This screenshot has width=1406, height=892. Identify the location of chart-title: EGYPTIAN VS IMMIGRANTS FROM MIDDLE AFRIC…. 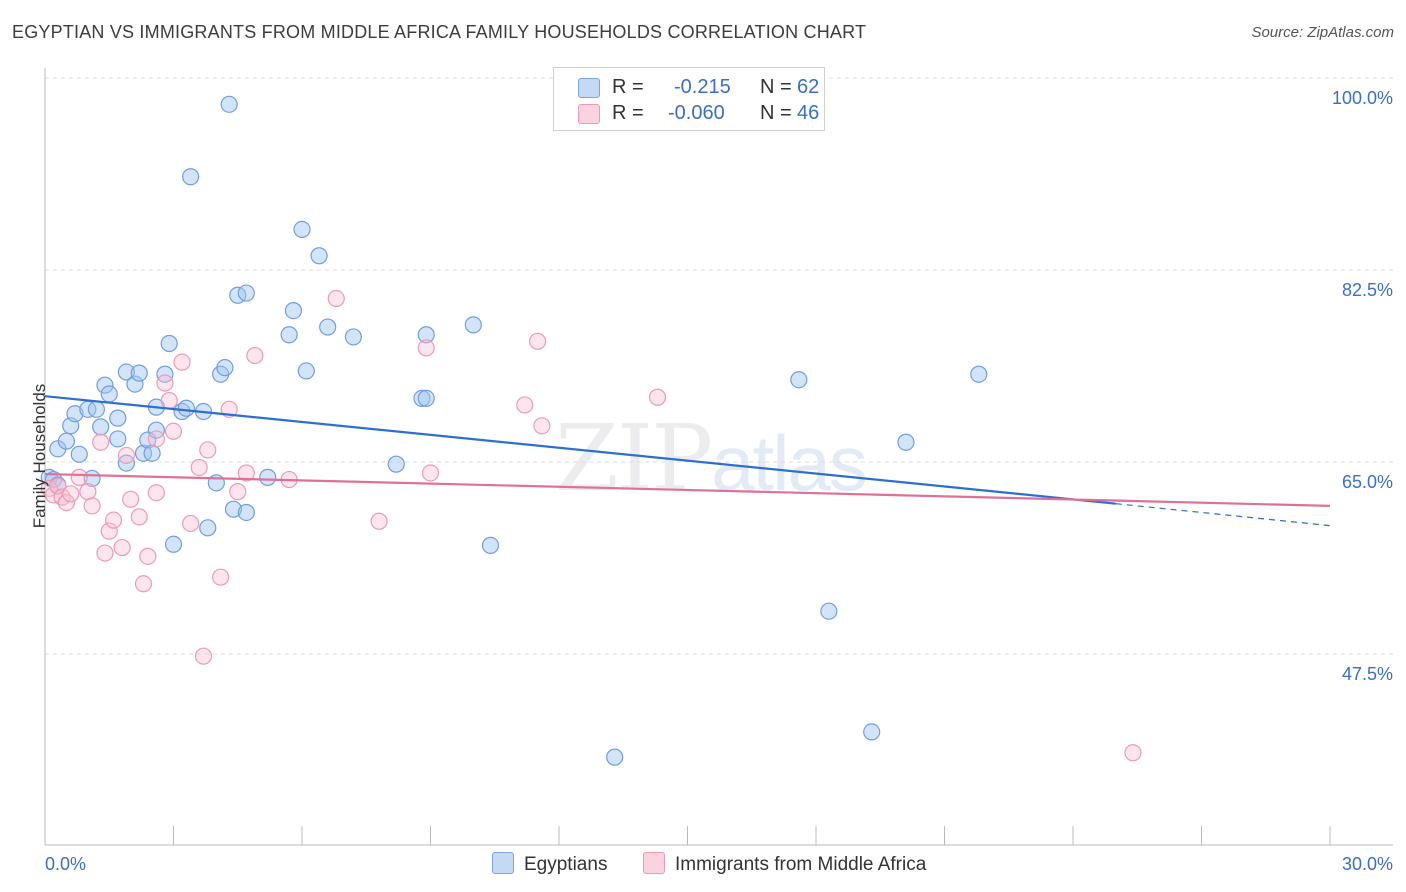
(439, 32).